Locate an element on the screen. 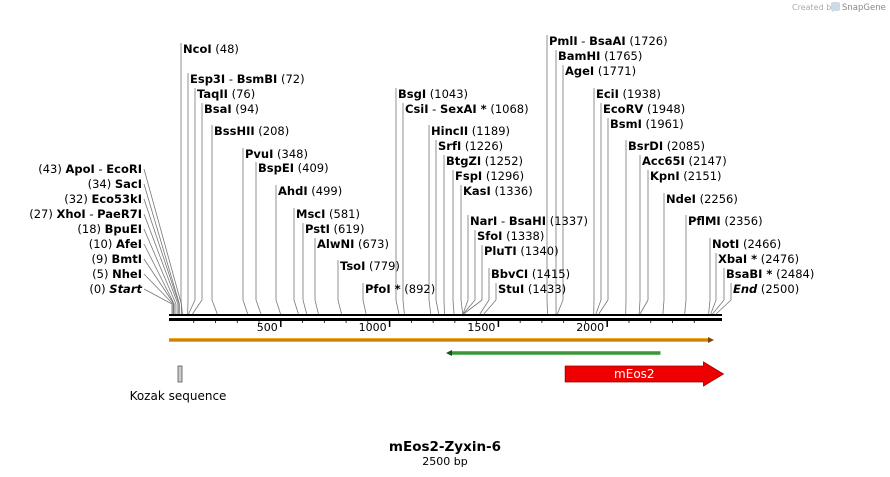  site-name: BspEI is located at coordinates (276, 168).